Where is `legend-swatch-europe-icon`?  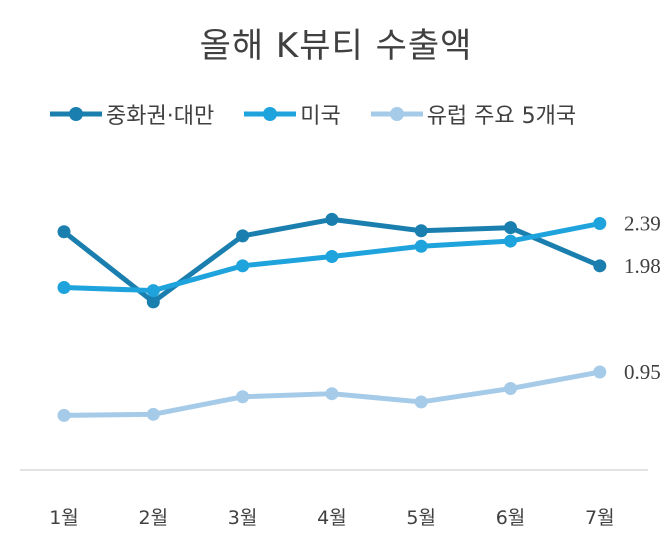 legend-swatch-europe-icon is located at coordinates (396, 114).